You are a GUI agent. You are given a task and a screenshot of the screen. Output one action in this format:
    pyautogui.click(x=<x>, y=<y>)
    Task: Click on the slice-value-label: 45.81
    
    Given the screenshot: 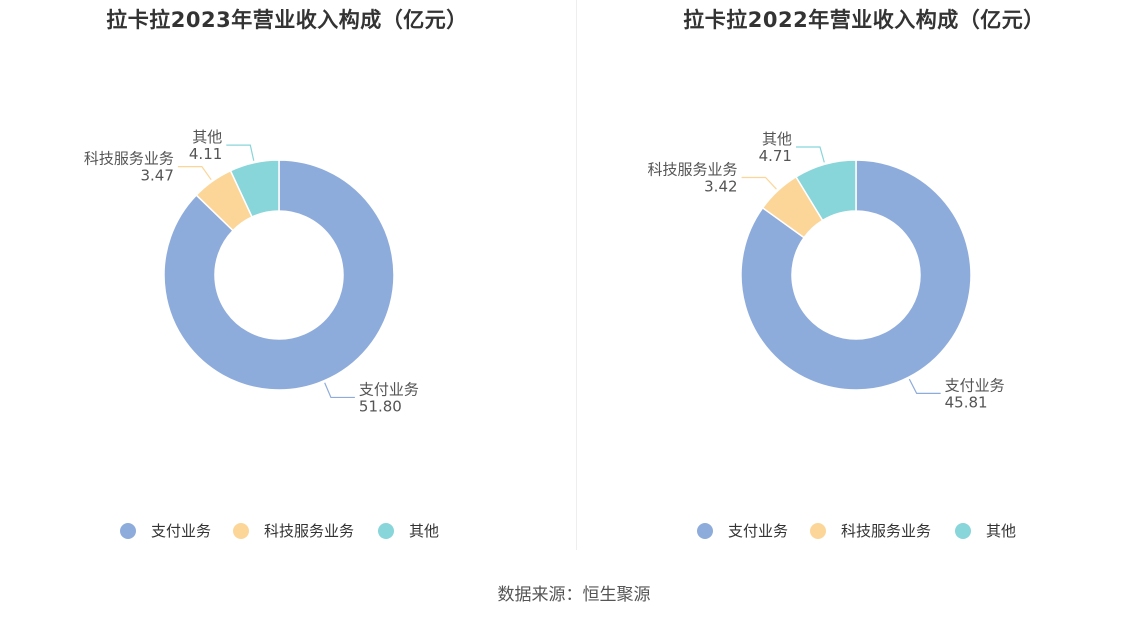 What is the action you would take?
    pyautogui.click(x=966, y=402)
    